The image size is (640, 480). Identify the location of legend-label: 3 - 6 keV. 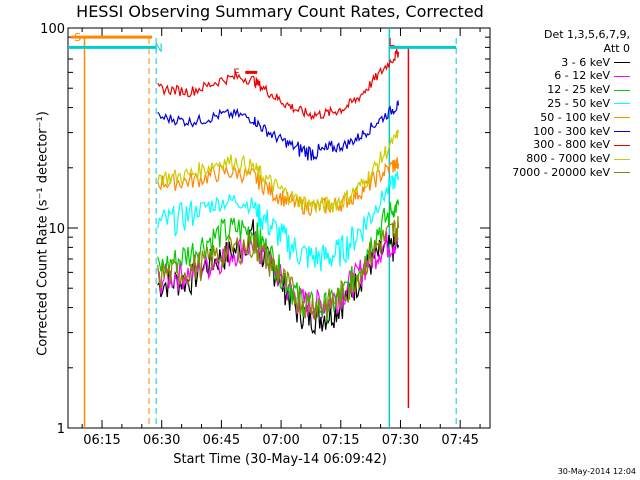
(585, 62).